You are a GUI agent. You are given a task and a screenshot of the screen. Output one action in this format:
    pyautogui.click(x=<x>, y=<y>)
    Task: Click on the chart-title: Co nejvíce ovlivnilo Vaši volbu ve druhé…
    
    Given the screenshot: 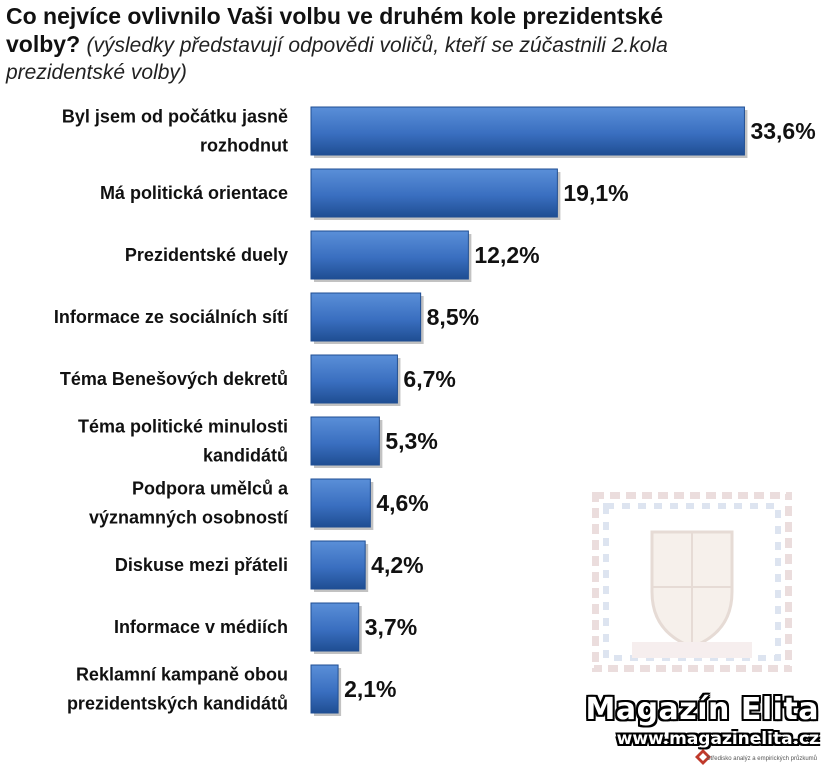 What is the action you would take?
    pyautogui.click(x=334, y=16)
    